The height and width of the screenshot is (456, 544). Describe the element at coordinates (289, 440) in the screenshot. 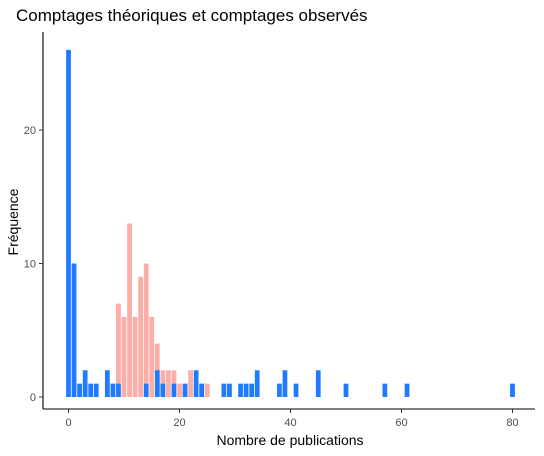

I see `x-axis-title: Nombre de publications` at that location.